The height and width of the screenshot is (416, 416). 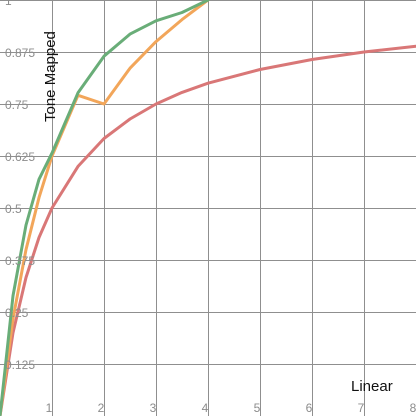 I want to click on y-tick-label: 0.75, so click(x=17, y=105).